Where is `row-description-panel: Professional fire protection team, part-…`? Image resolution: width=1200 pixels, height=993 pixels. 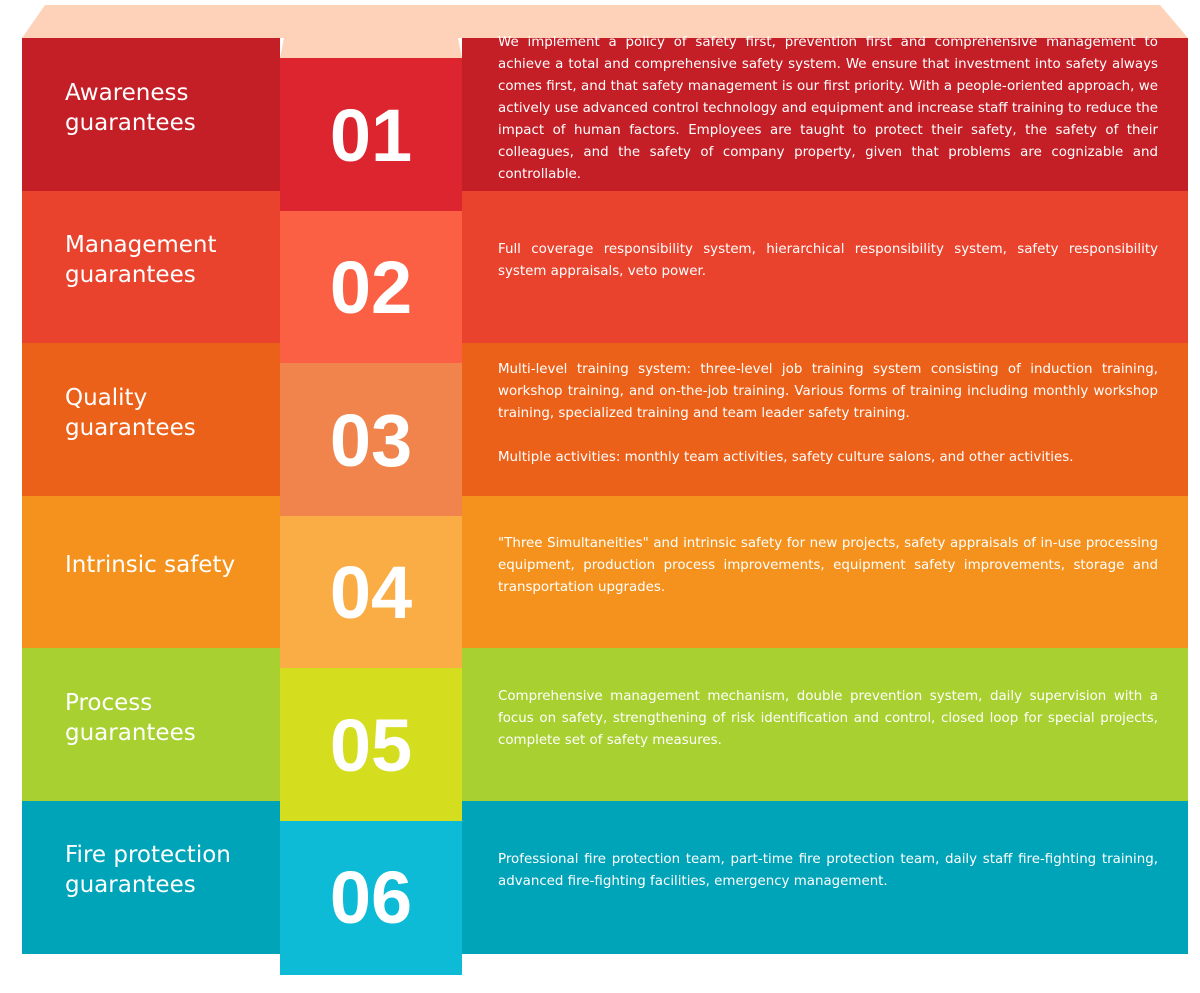 row-description-panel: Professional fire protection team, part-… is located at coordinates (825, 877).